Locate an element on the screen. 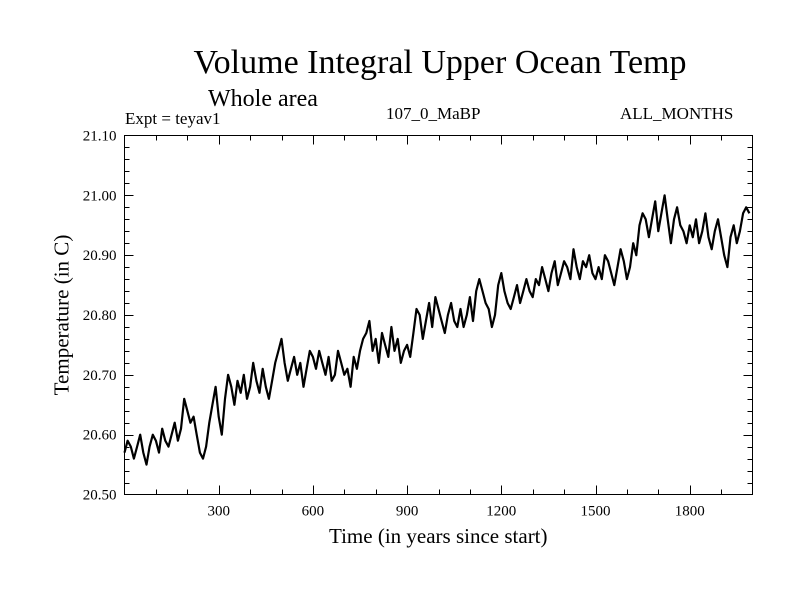 Image resolution: width=800 pixels, height=600 pixels. x-tick-label: 1500 is located at coordinates (596, 512).